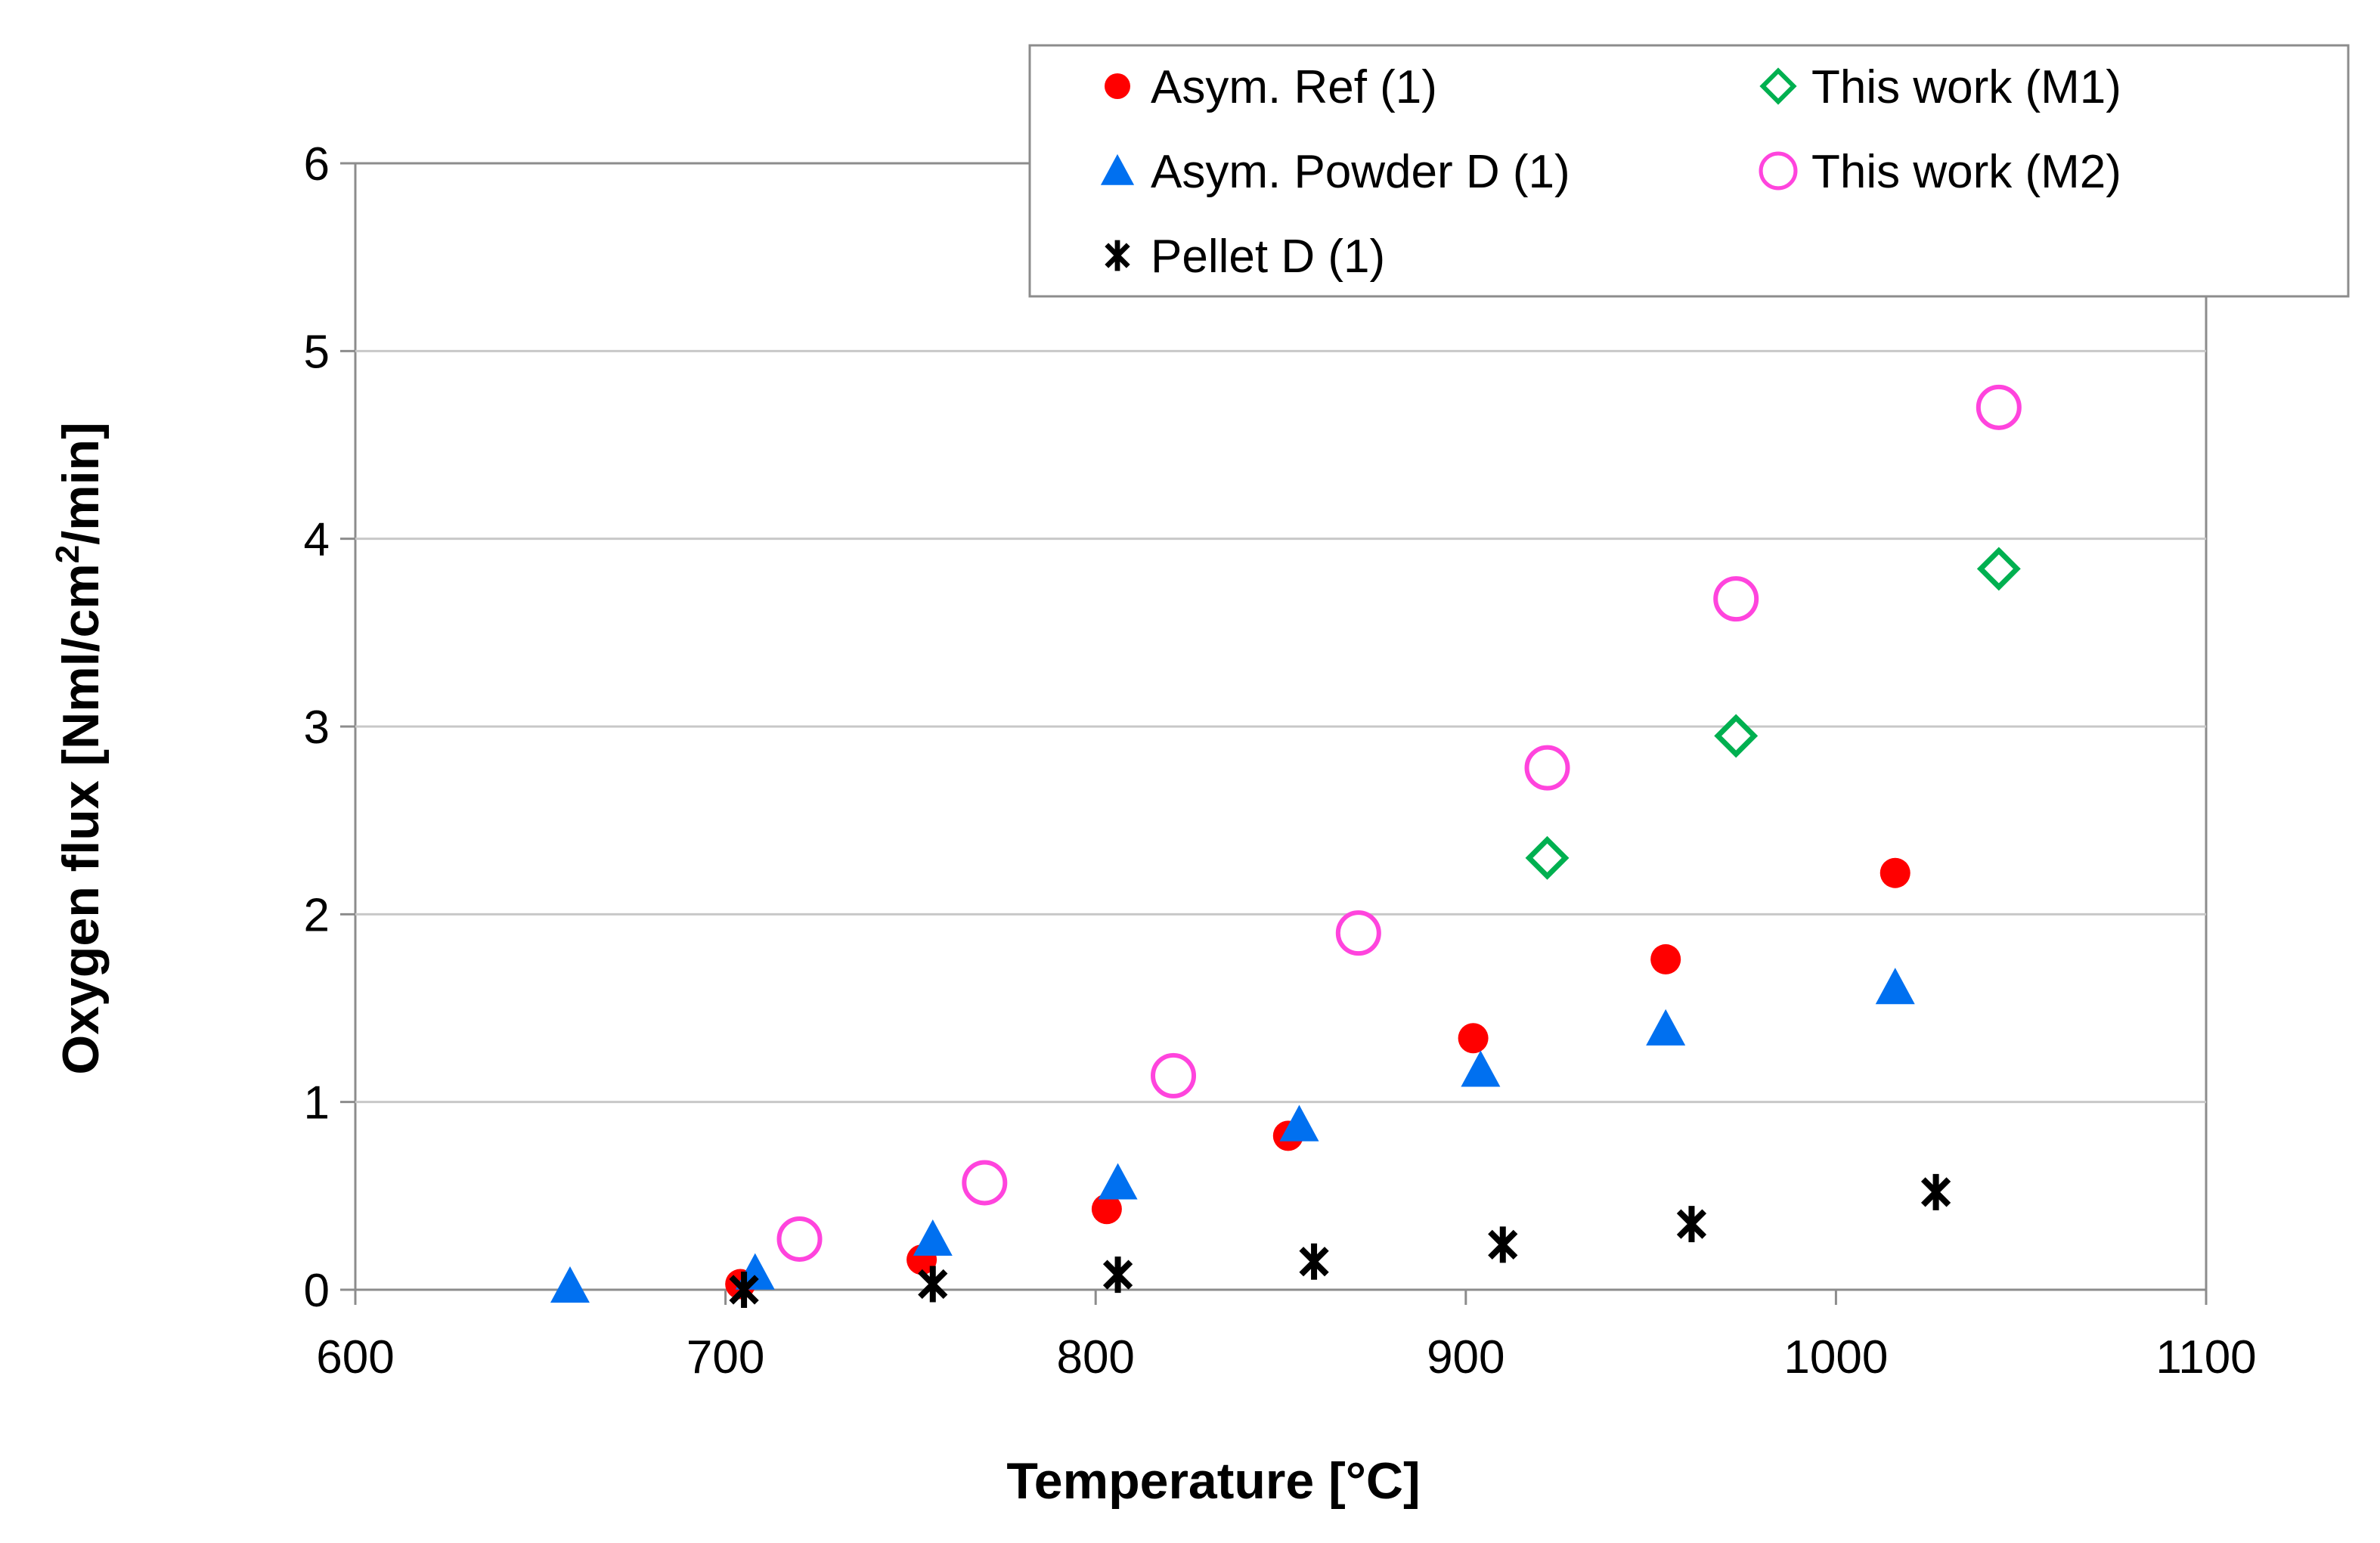  What do you see at coordinates (1466, 1357) in the screenshot?
I see `x-tick-label: 900` at bounding box center [1466, 1357].